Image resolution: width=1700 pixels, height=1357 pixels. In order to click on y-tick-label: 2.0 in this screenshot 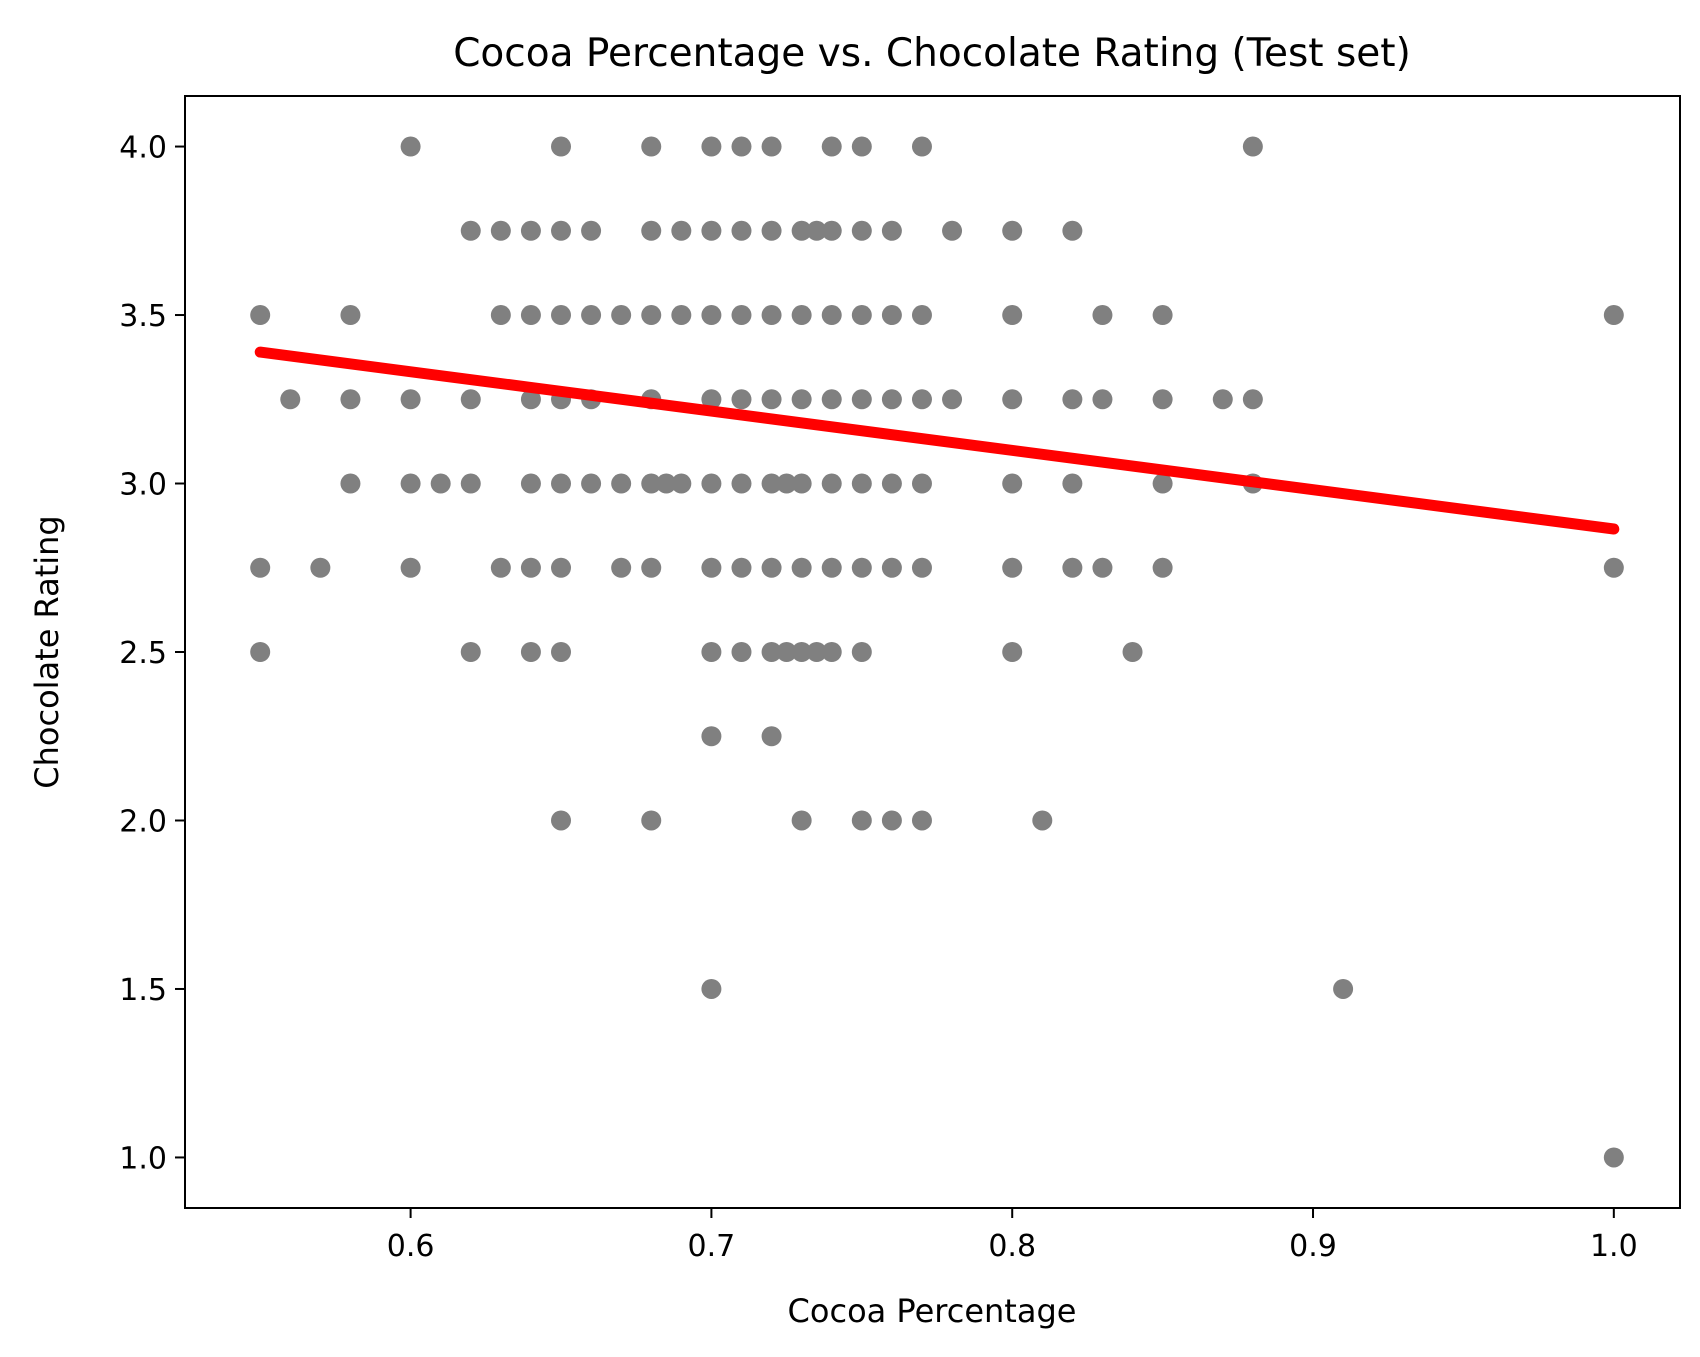, I will do `click(143, 821)`.